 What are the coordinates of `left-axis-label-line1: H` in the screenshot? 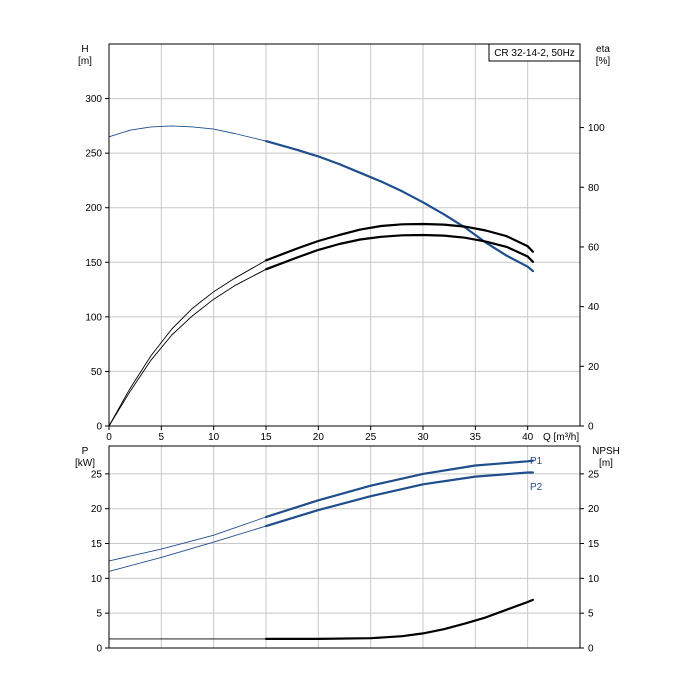 It's located at (84, 49).